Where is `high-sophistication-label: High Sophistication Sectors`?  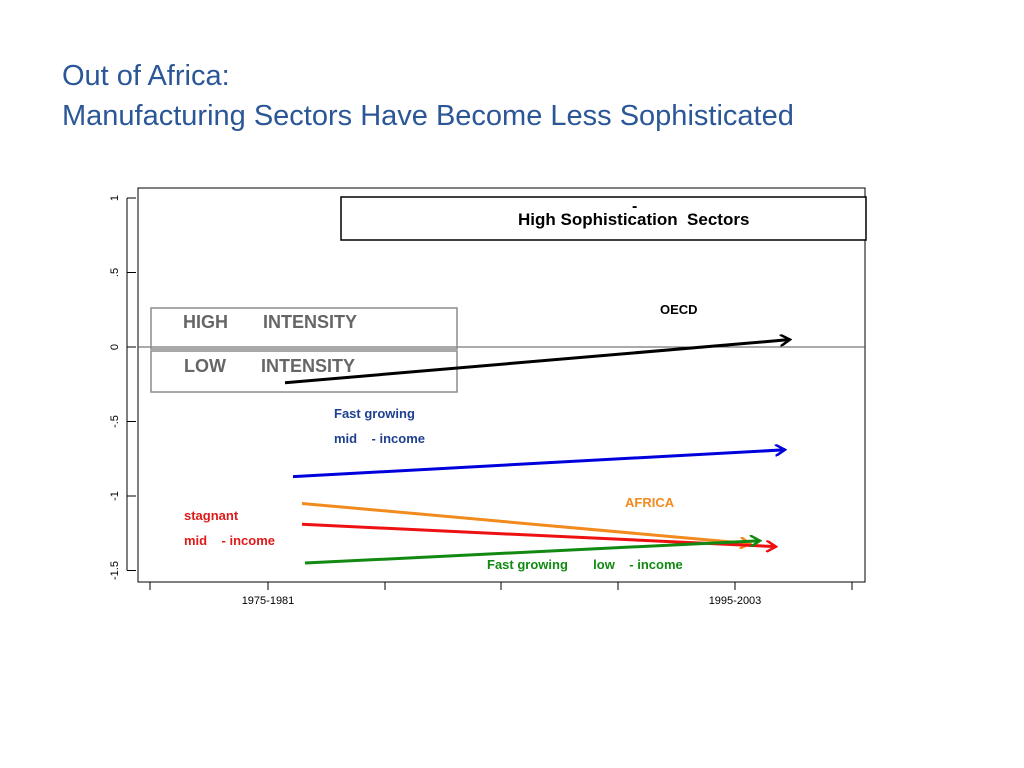
high-sophistication-label: High Sophistication Sectors is located at coordinates (633, 219).